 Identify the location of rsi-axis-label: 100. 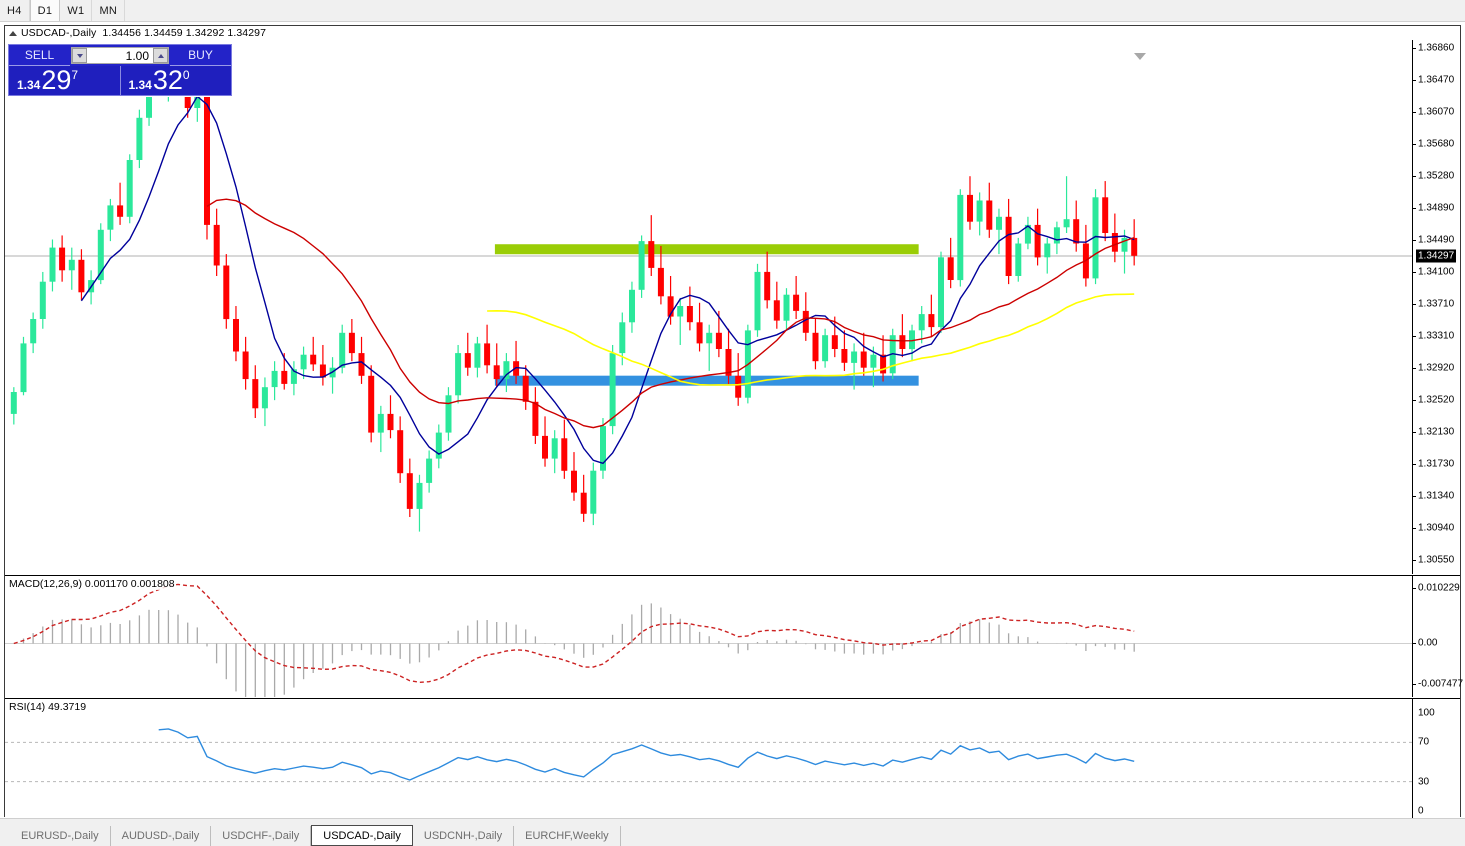
(1426, 713).